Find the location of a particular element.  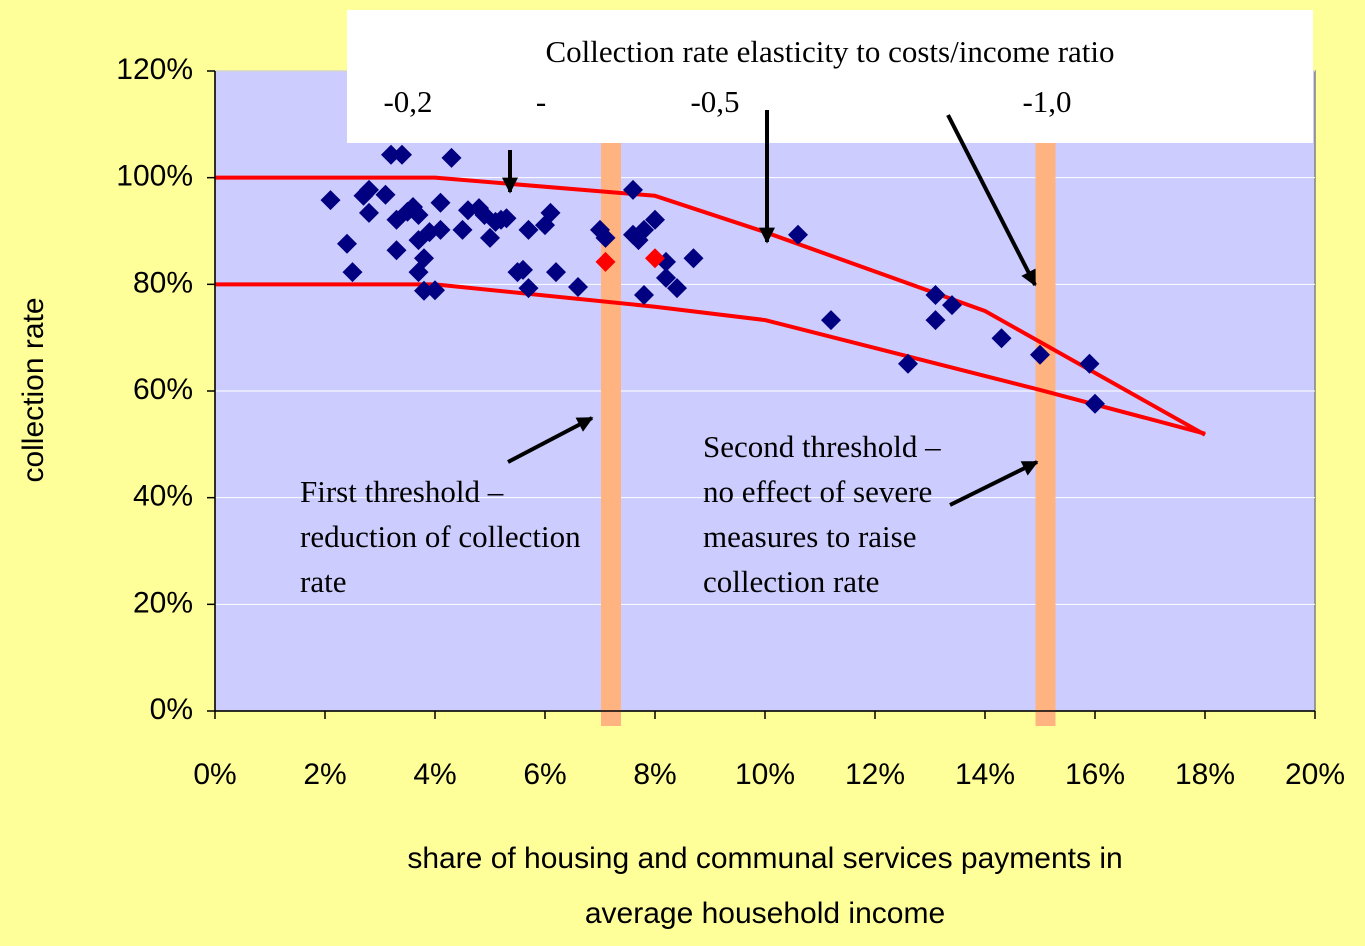

y-tick-label: 20% is located at coordinates (163, 602).